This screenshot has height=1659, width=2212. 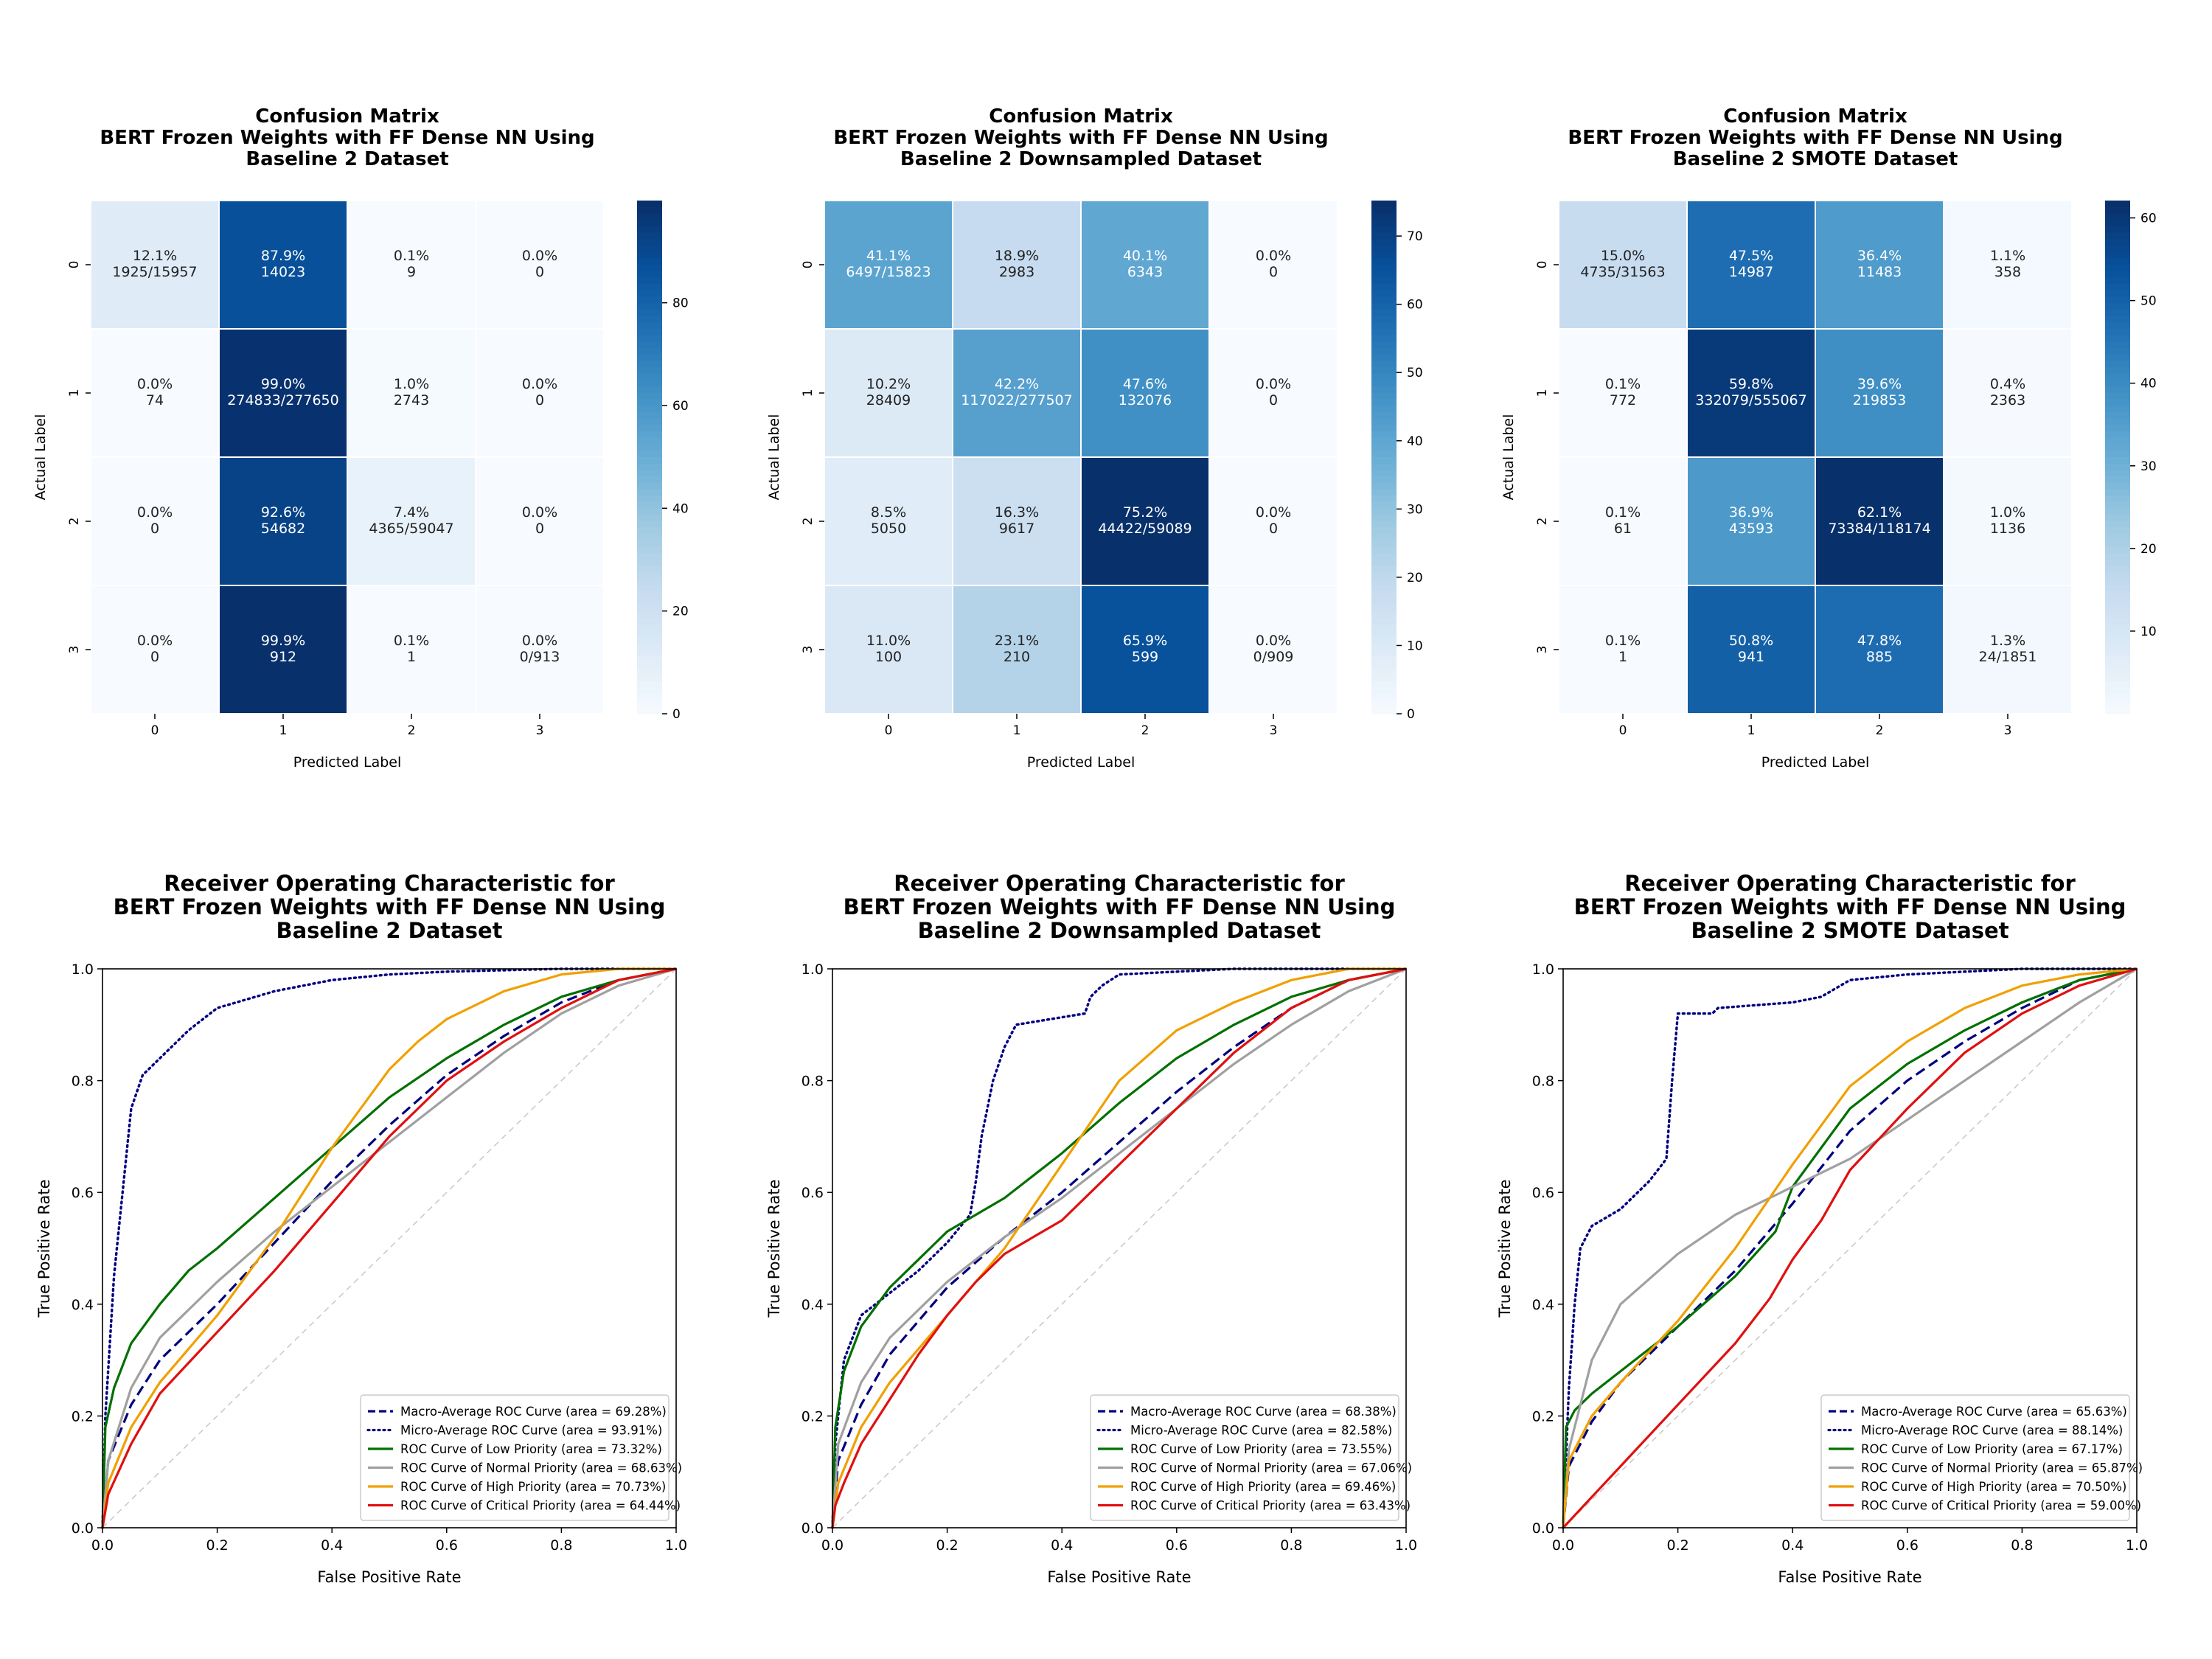 What do you see at coordinates (1542, 522) in the screenshot?
I see `y-tick-label: 2` at bounding box center [1542, 522].